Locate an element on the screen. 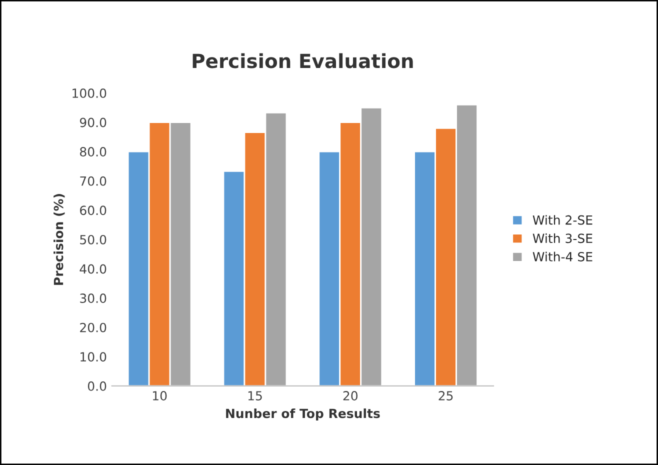 The width and height of the screenshot is (658, 465). y-tick-label: 60.0 is located at coordinates (93, 211).